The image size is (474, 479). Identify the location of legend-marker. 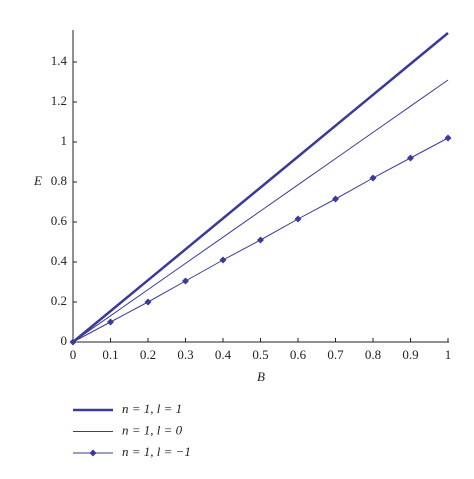
(93, 453).